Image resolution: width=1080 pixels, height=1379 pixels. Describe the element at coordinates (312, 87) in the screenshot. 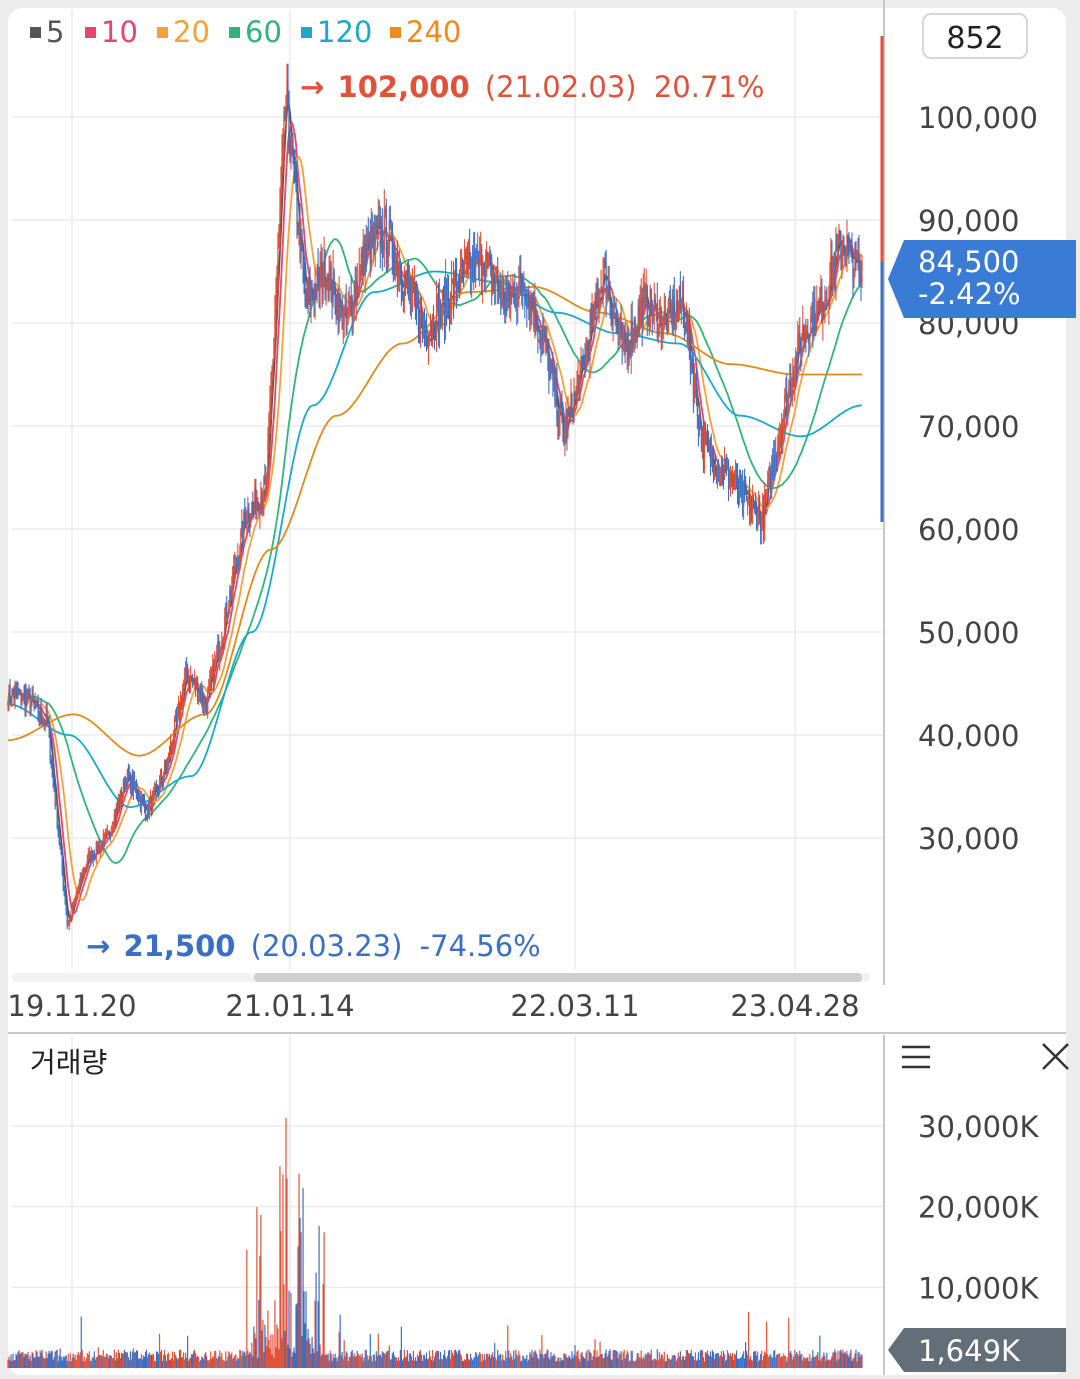

I see `high-arrow: →` at that location.